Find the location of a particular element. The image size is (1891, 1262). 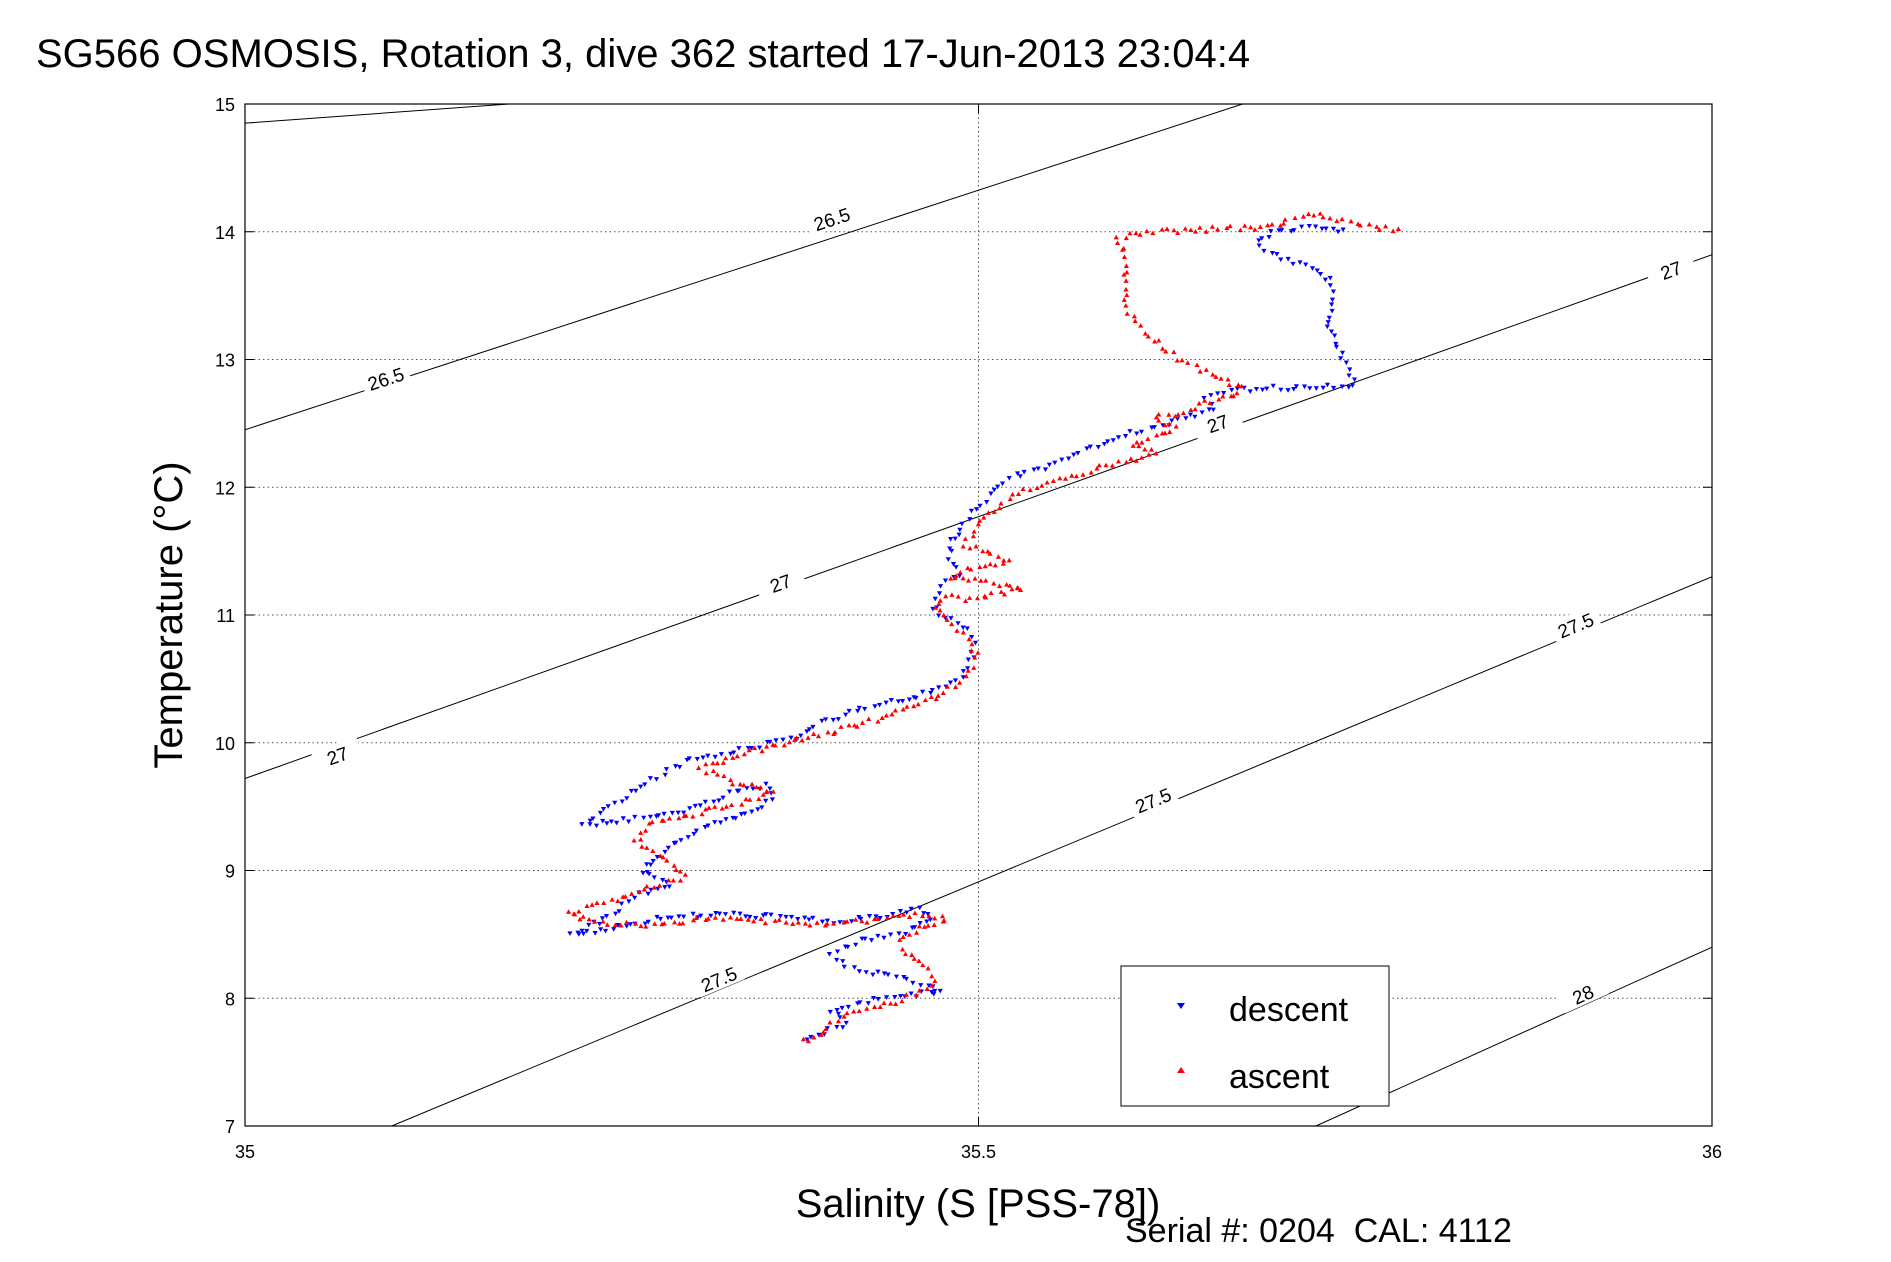

y-tick-label: 11 is located at coordinates (225, 616).